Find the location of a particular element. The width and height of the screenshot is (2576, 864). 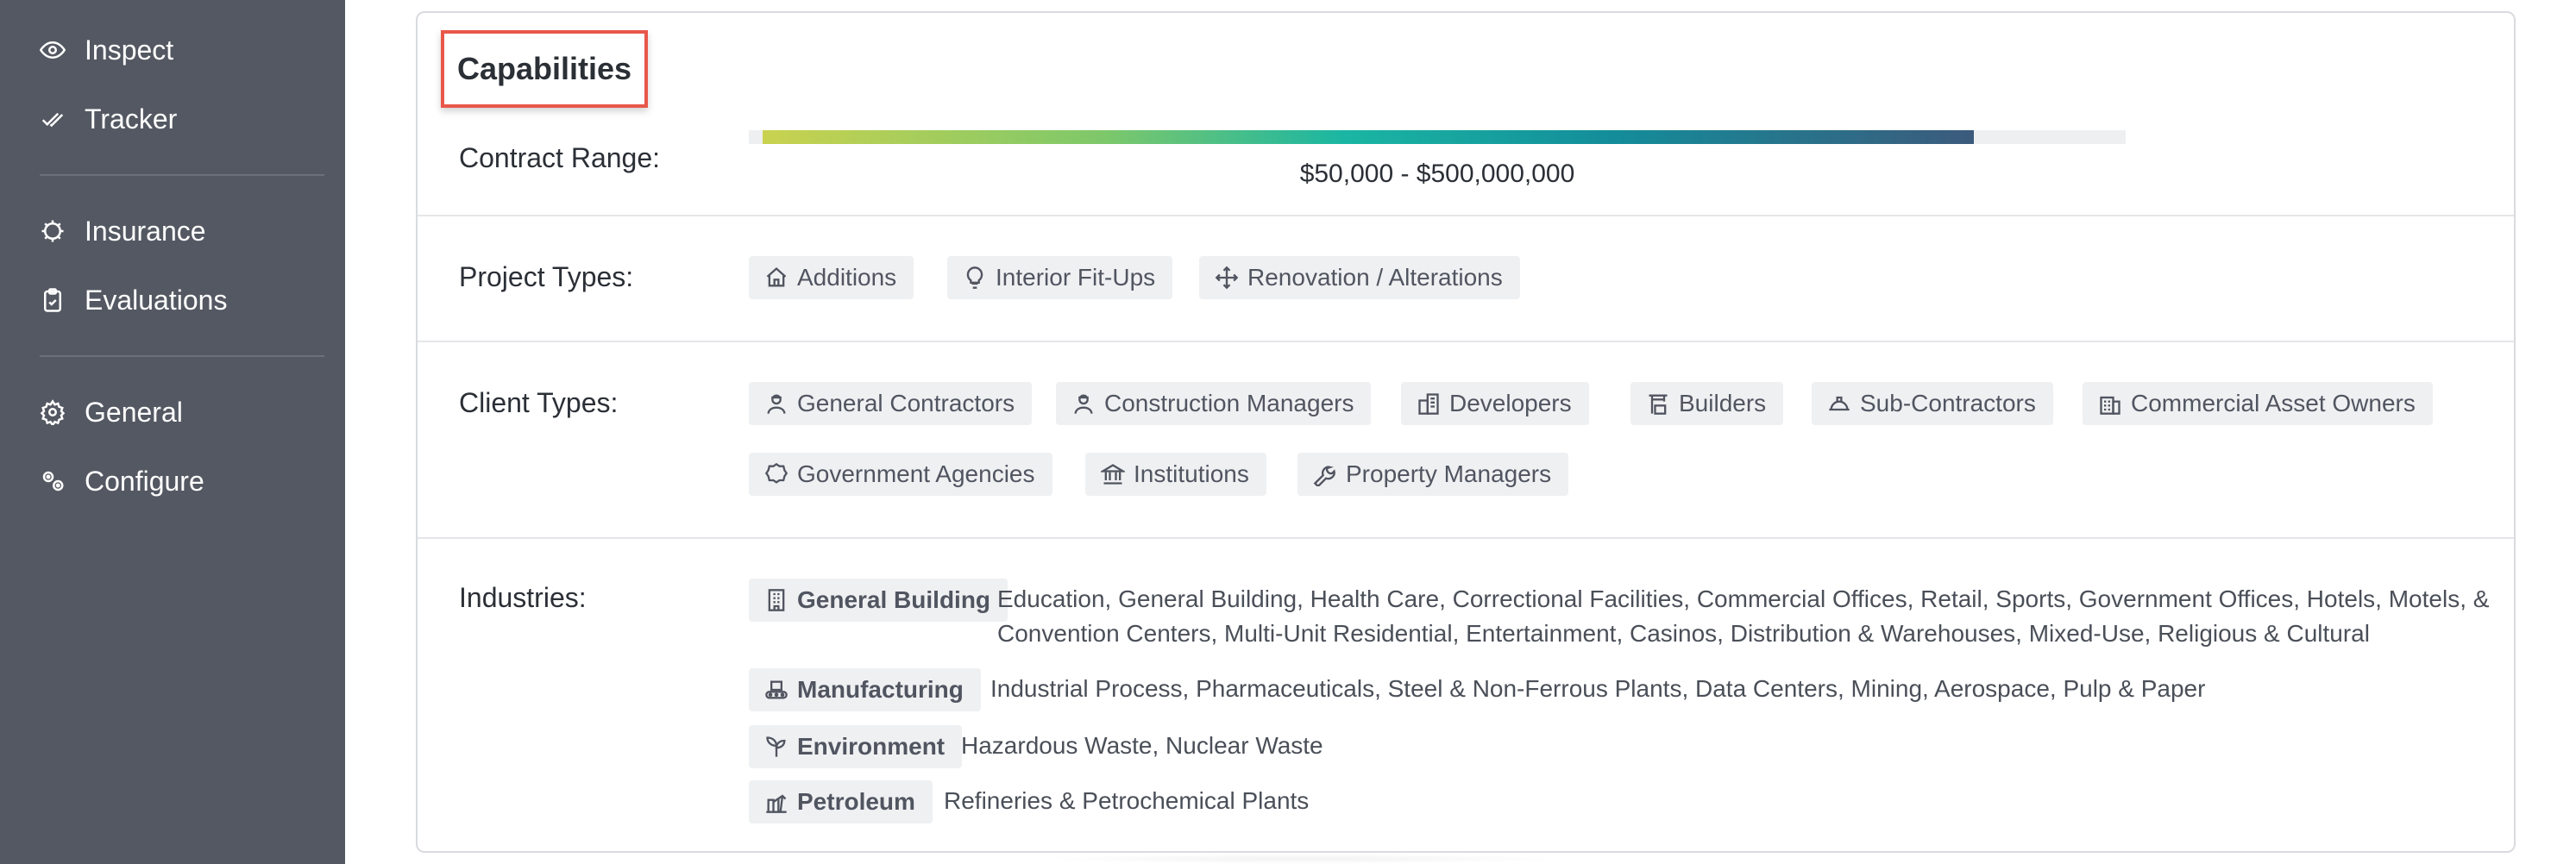

tag-renovation-alterations: Renovation / Alterations is located at coordinates (1359, 277).